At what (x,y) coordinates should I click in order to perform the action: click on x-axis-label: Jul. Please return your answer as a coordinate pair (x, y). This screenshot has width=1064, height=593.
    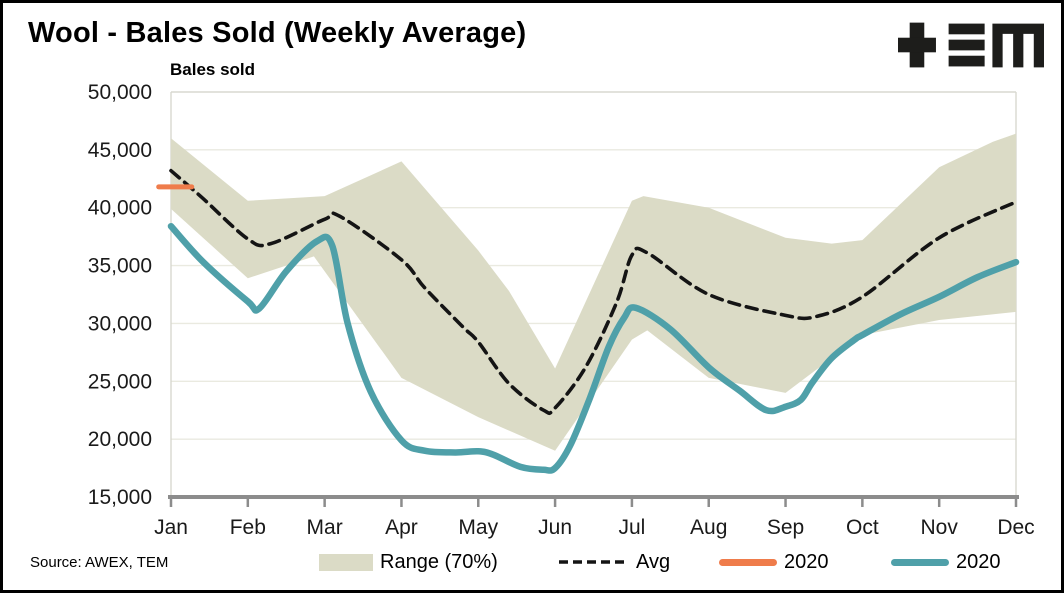
    Looking at the image, I should click on (631, 527).